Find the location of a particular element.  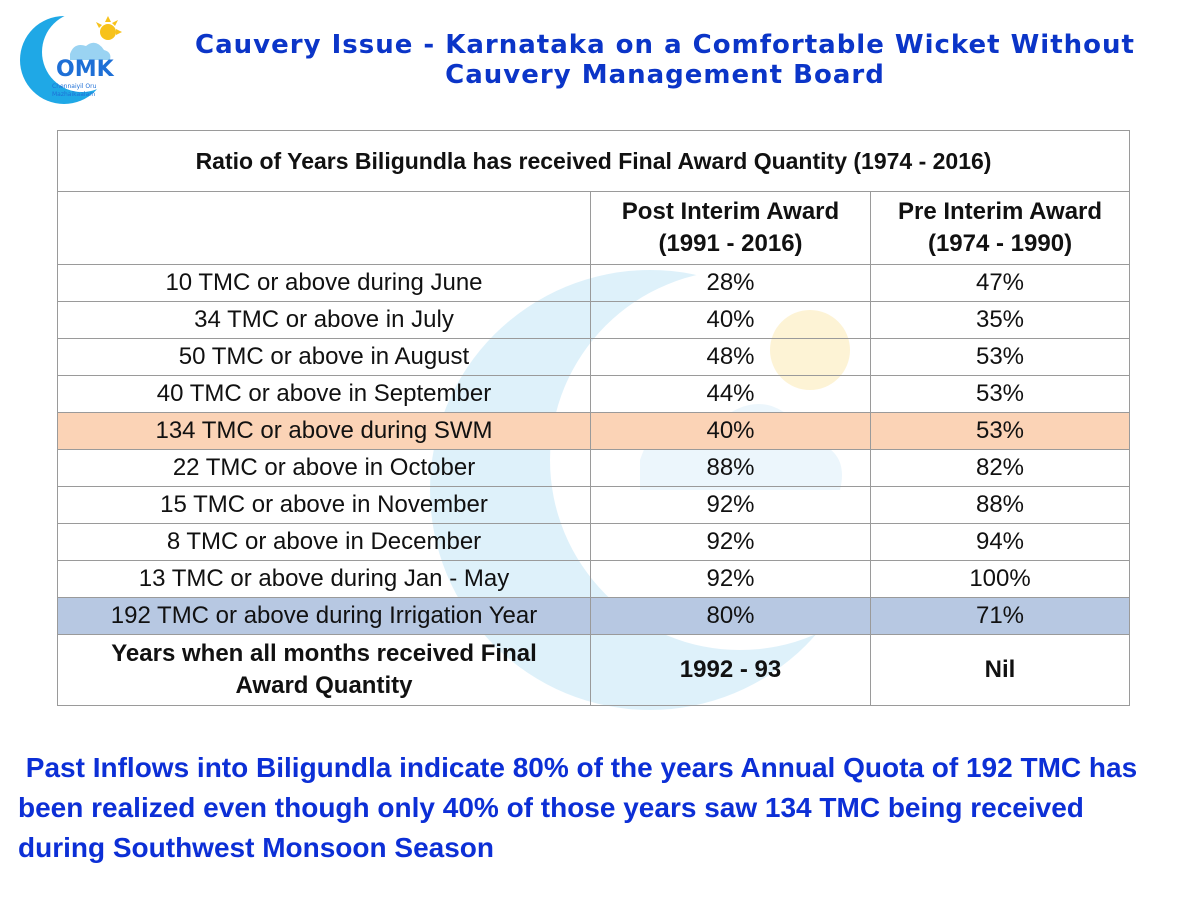

table-row: 40 TMC or above in September 44% 53% is located at coordinates (594, 394).